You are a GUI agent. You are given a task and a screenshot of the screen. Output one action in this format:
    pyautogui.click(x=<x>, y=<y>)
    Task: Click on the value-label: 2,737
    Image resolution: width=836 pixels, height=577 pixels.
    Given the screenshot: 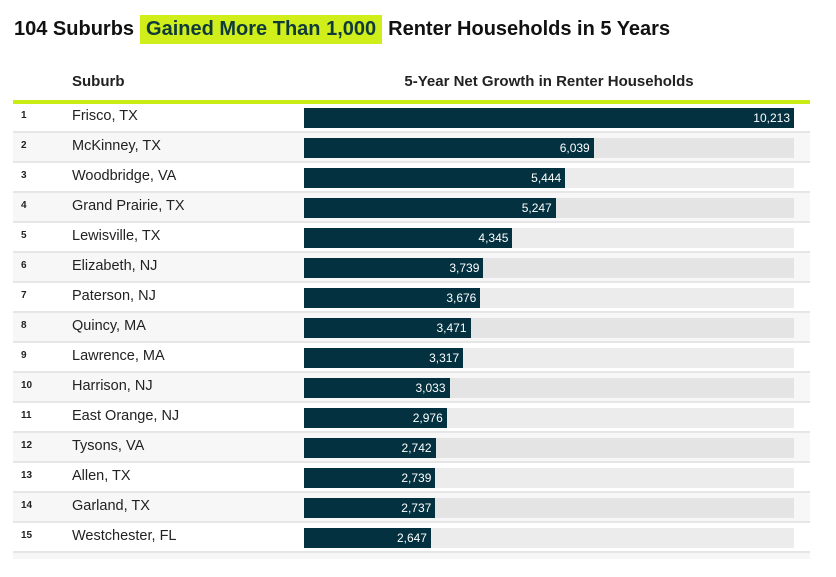 What is the action you would take?
    pyautogui.click(x=416, y=508)
    